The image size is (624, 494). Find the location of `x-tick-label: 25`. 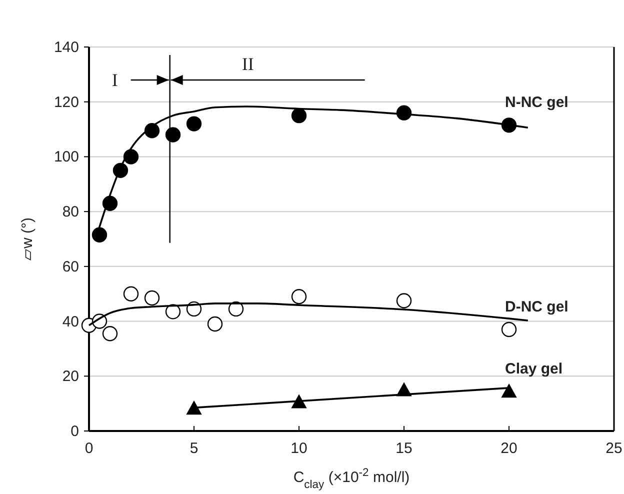

x-tick-label: 25 is located at coordinates (614, 448).